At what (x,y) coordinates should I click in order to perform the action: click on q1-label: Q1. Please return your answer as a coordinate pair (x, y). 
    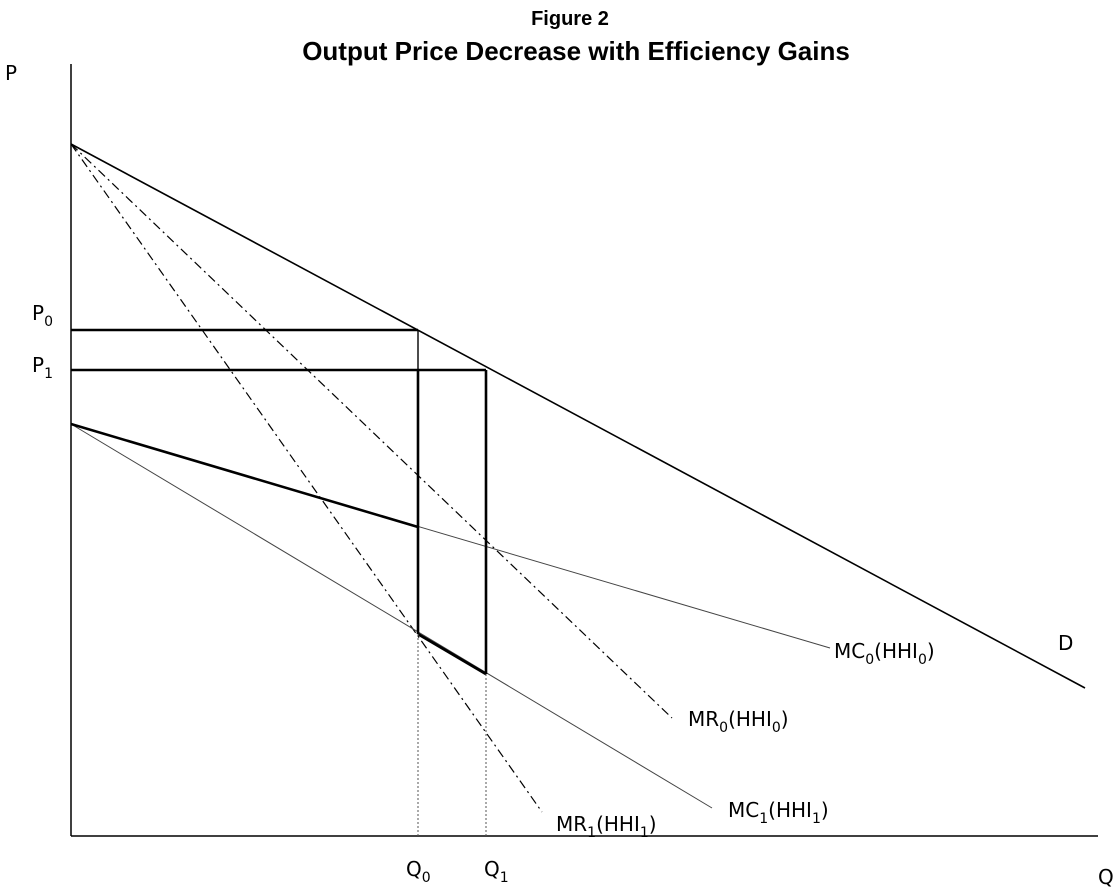
    Looking at the image, I should click on (496, 871).